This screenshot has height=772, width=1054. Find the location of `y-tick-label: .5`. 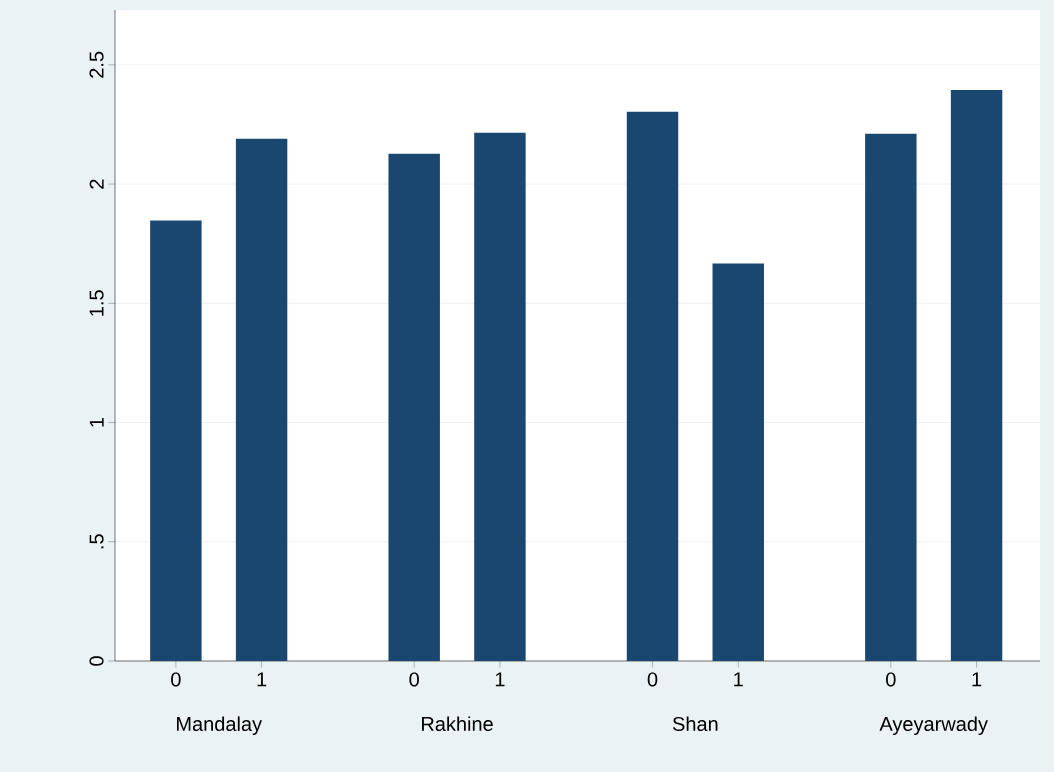

y-tick-label: .5 is located at coordinates (96, 541).